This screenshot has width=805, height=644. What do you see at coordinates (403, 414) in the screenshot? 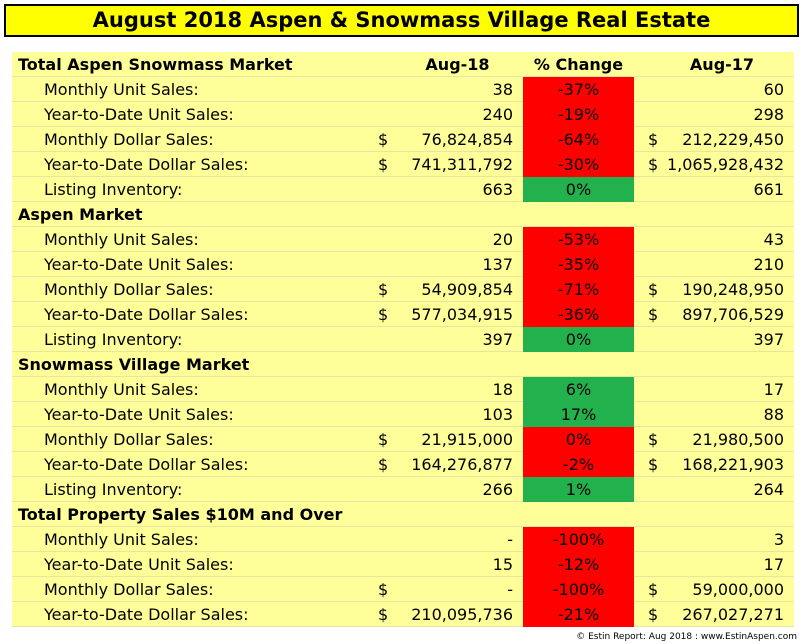
I see `table-row: Year-to-Date Unit Sales: 103 17% 88` at bounding box center [403, 414].